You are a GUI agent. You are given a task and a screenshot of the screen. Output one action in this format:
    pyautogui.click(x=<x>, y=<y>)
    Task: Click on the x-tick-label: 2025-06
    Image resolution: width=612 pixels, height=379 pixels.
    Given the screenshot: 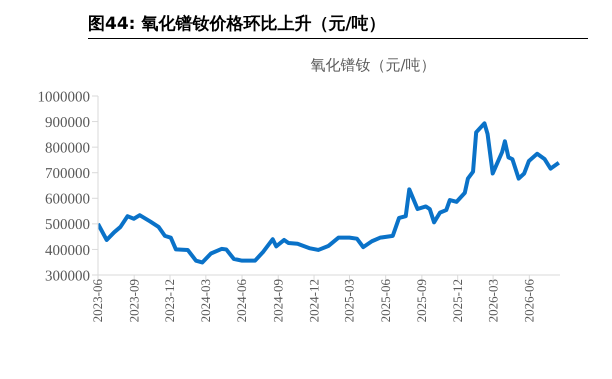 What is the action you would take?
    pyautogui.click(x=385, y=300)
    